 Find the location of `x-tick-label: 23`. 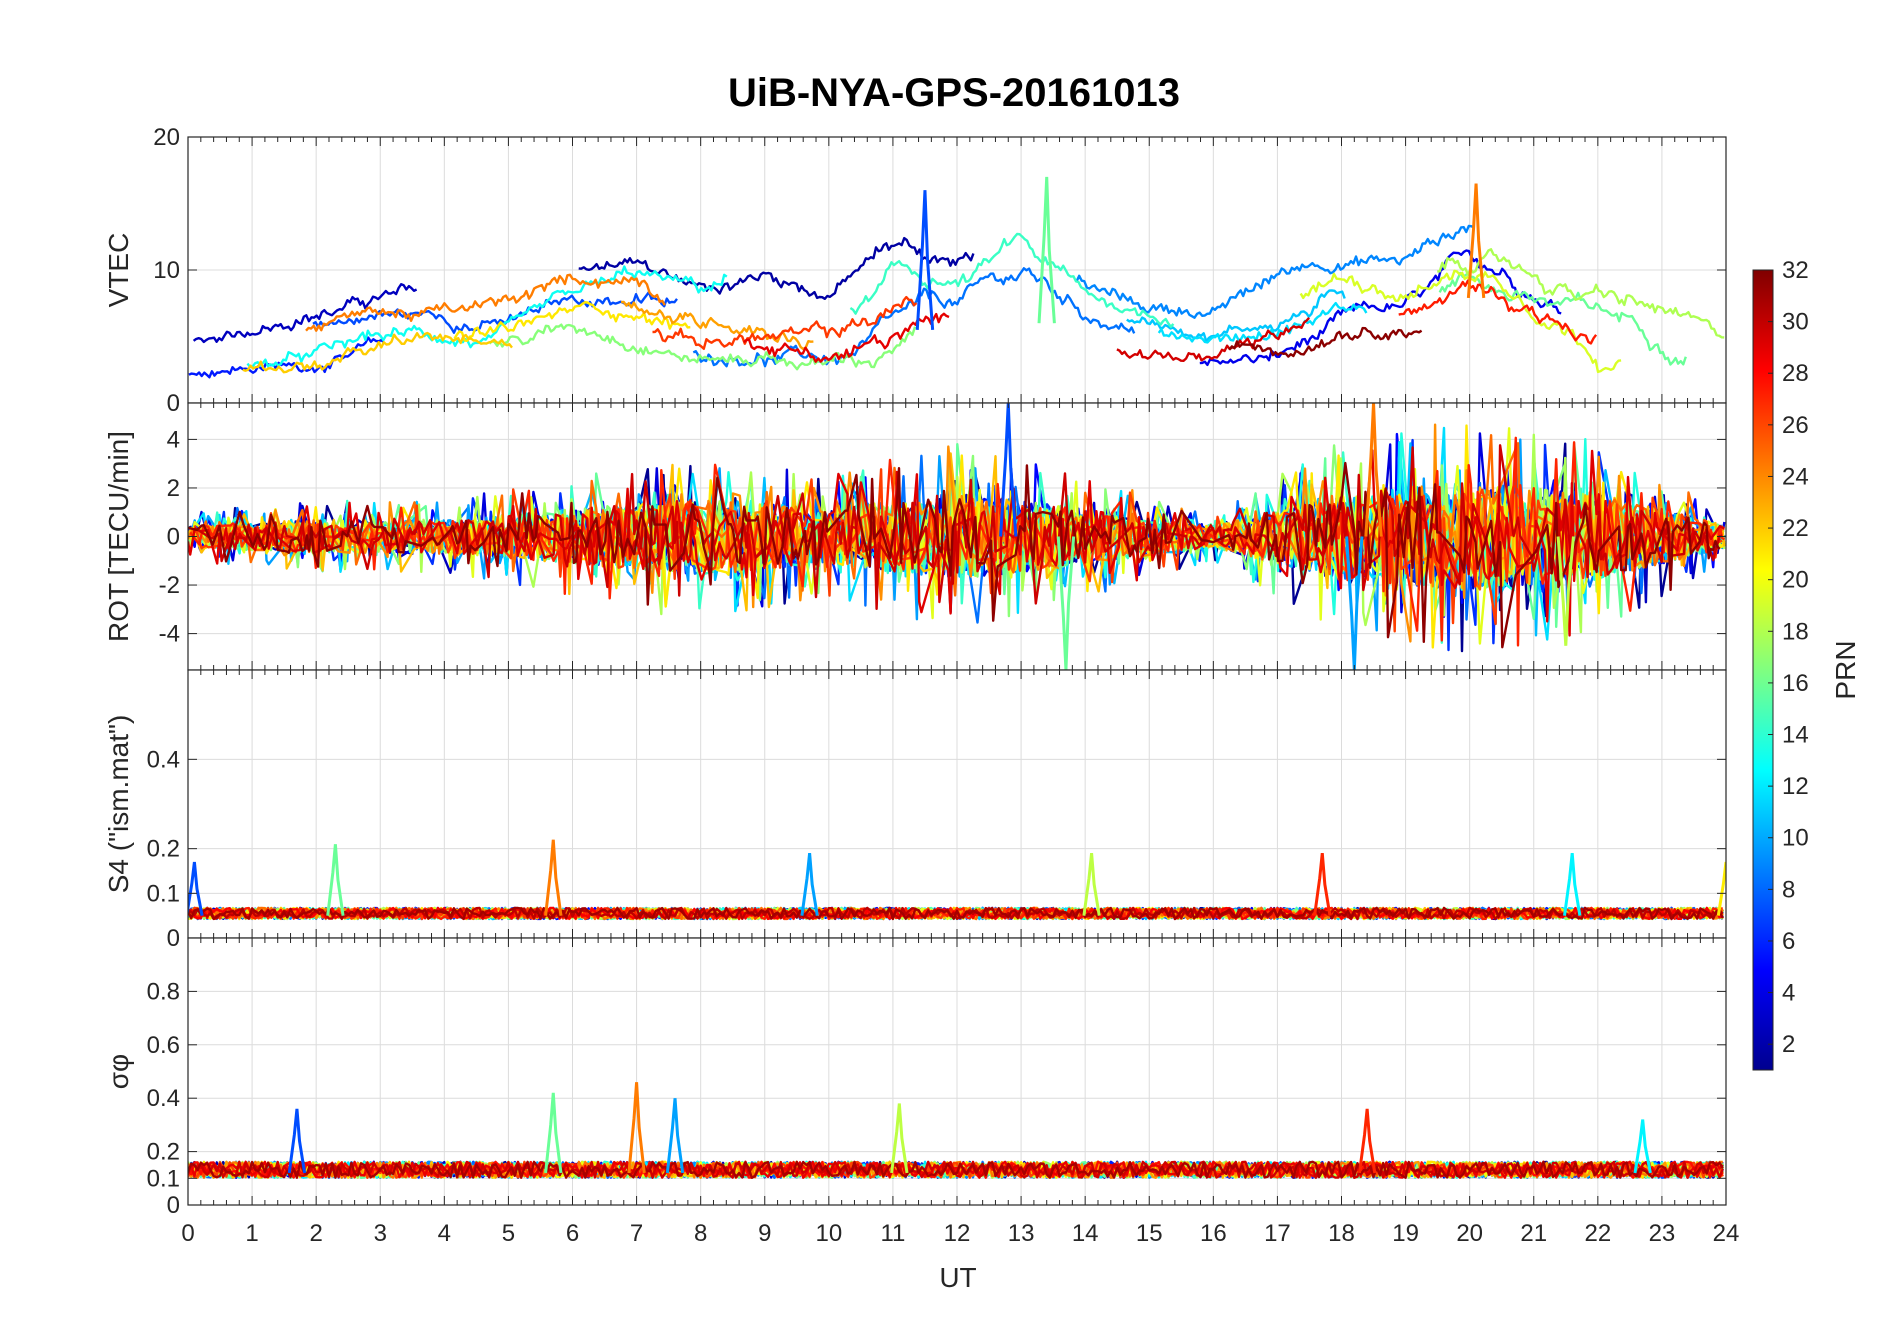

x-tick-label: 23 is located at coordinates (1662, 1233).